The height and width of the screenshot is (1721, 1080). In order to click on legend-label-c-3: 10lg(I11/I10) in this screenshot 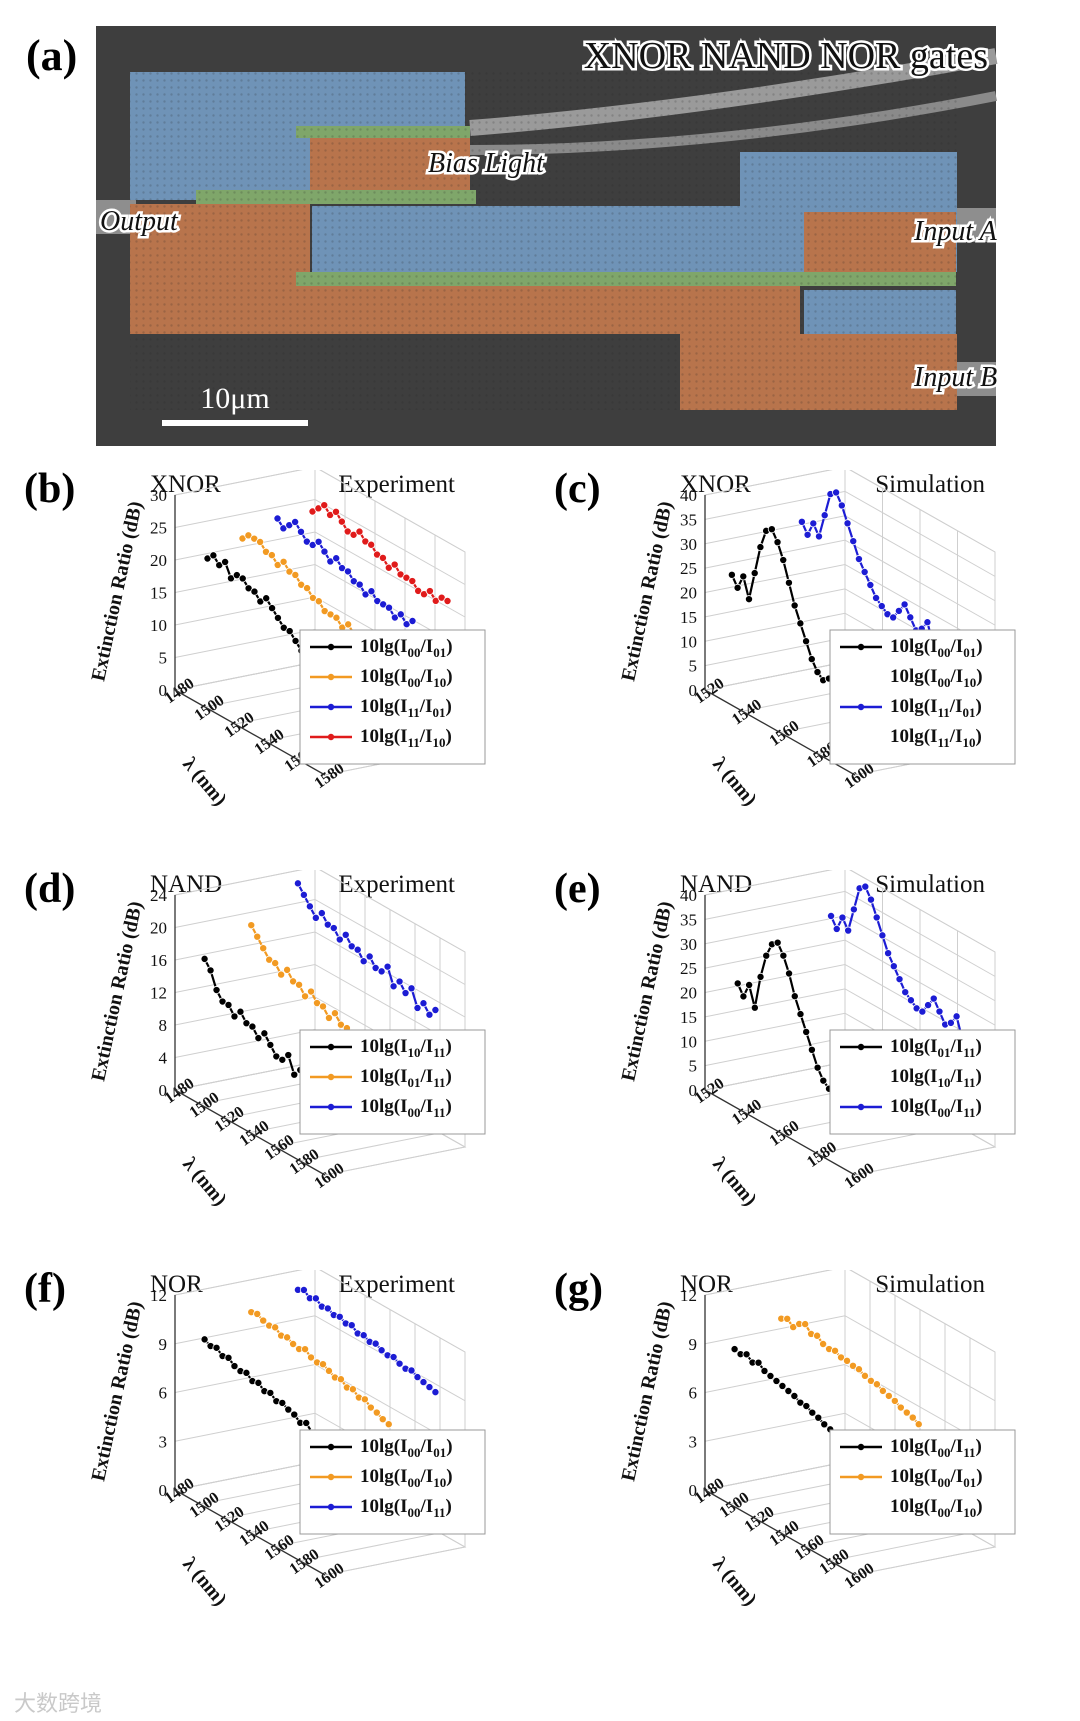, I will do `click(936, 738)`.